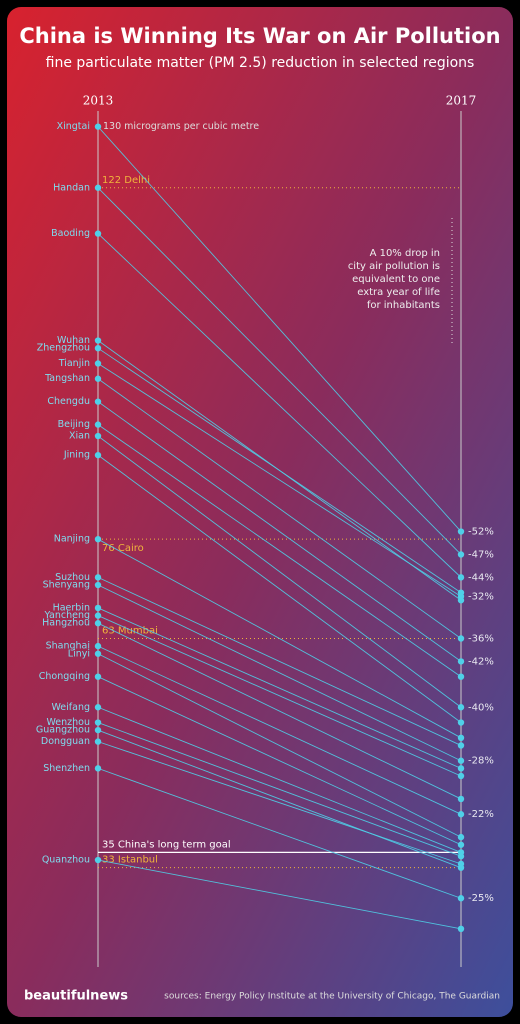 The height and width of the screenshot is (1024, 520). What do you see at coordinates (166, 844) in the screenshot?
I see `reference-label: 35 China's long term goal` at bounding box center [166, 844].